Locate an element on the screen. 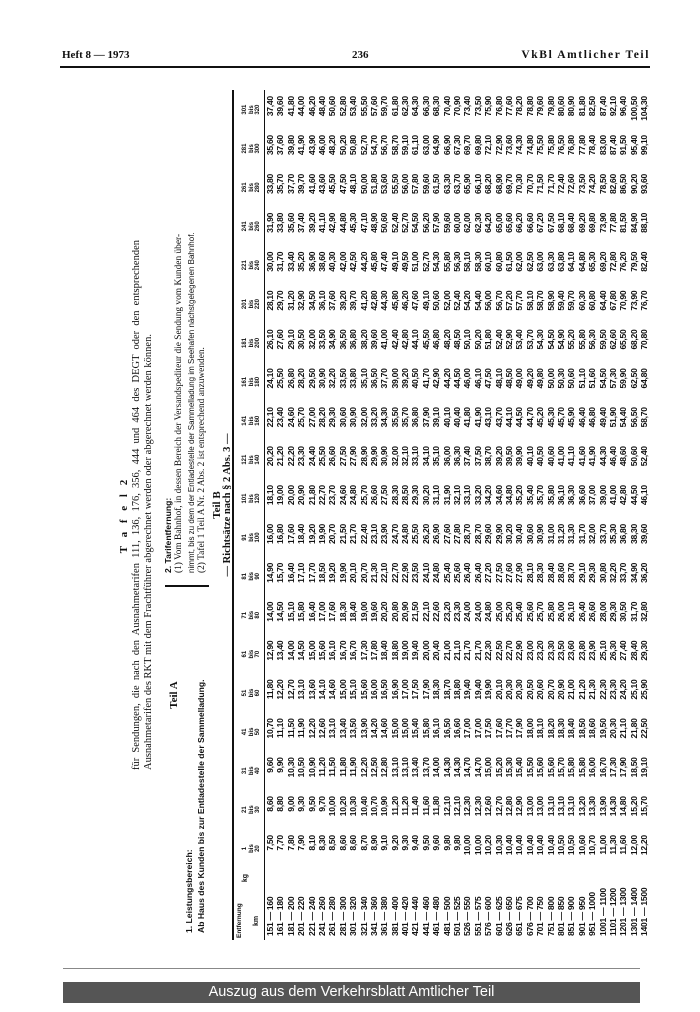  rate-cell: 71,70 is located at coordinates (550, 183).